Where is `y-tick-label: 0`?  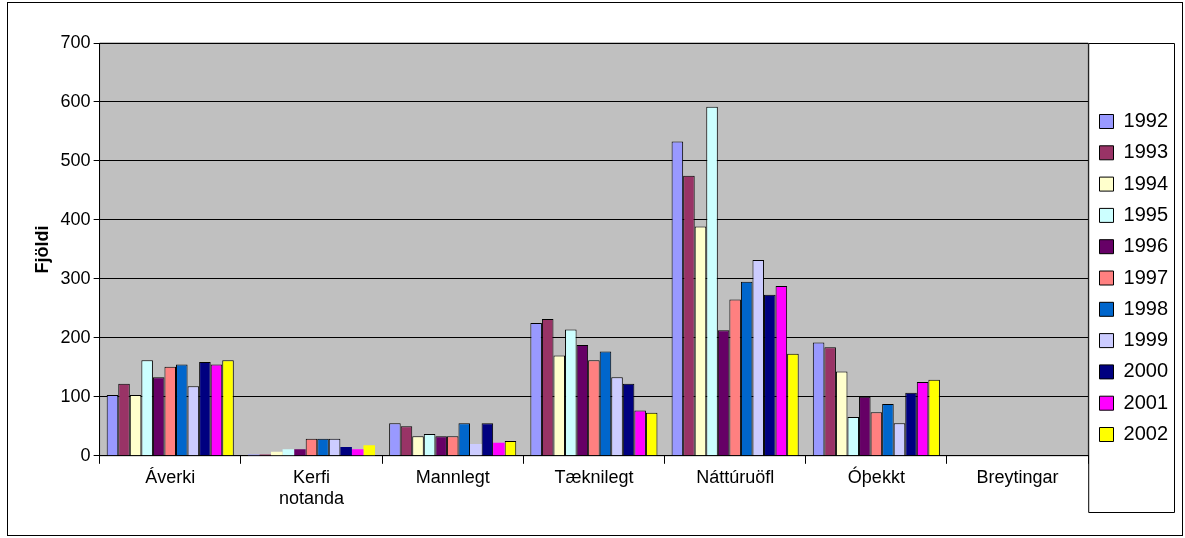 y-tick-label: 0 is located at coordinates (85, 454).